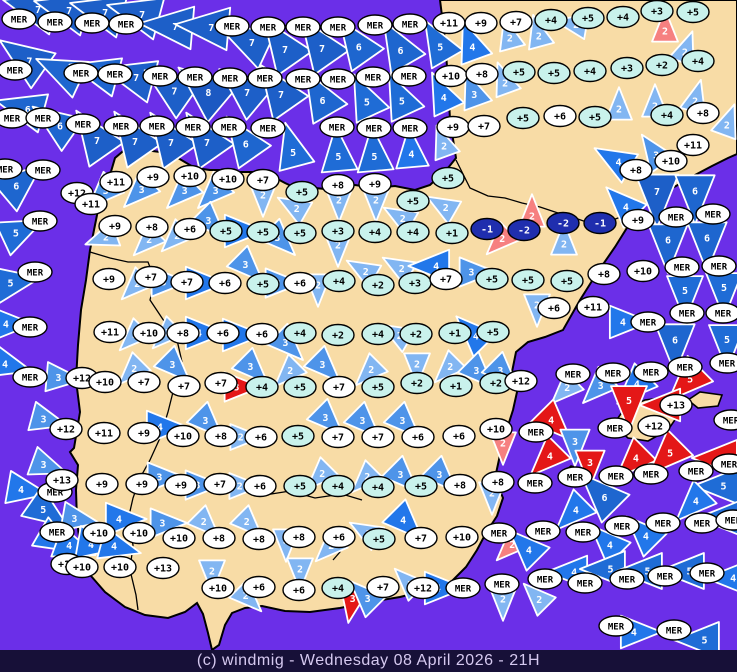 The width and height of the screenshot is (737, 672). Describe the element at coordinates (417, 384) in the screenshot. I see `temperature-text: +2` at that location.